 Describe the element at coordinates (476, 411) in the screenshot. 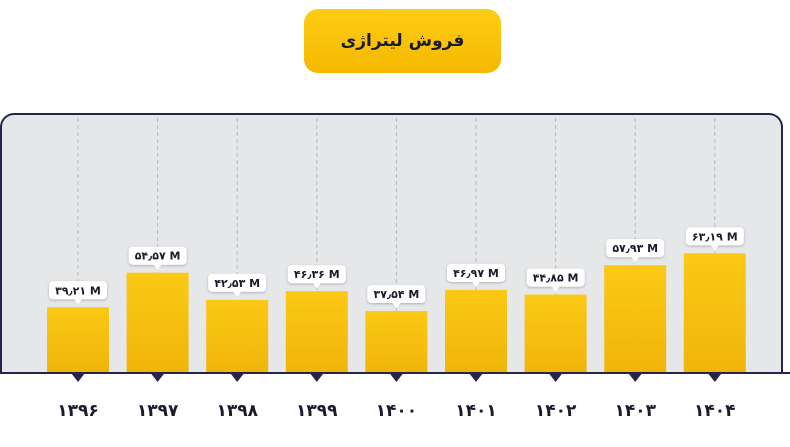

I see `x-tick-label: ۱۴۰۱` at that location.